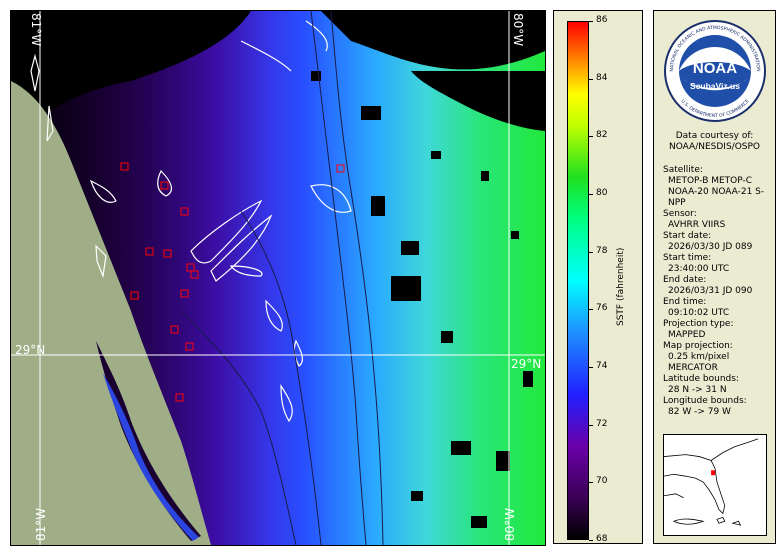 The image size is (782, 553). What do you see at coordinates (602, 20) in the screenshot?
I see `colorbar-tick-label: 86` at bounding box center [602, 20].